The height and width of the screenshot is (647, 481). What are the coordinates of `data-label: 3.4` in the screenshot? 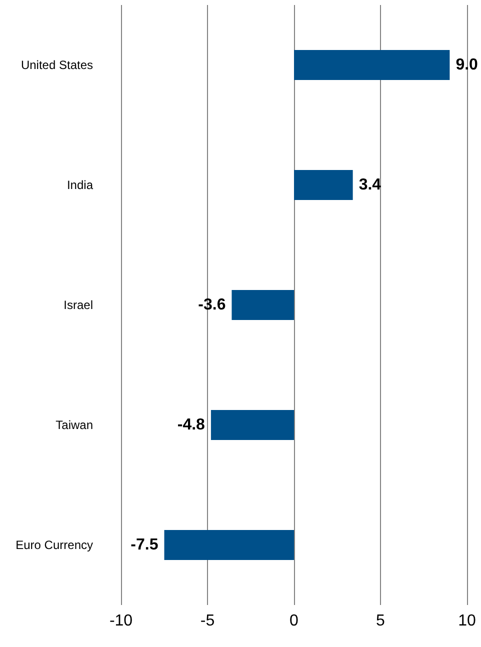 It's located at (370, 185).